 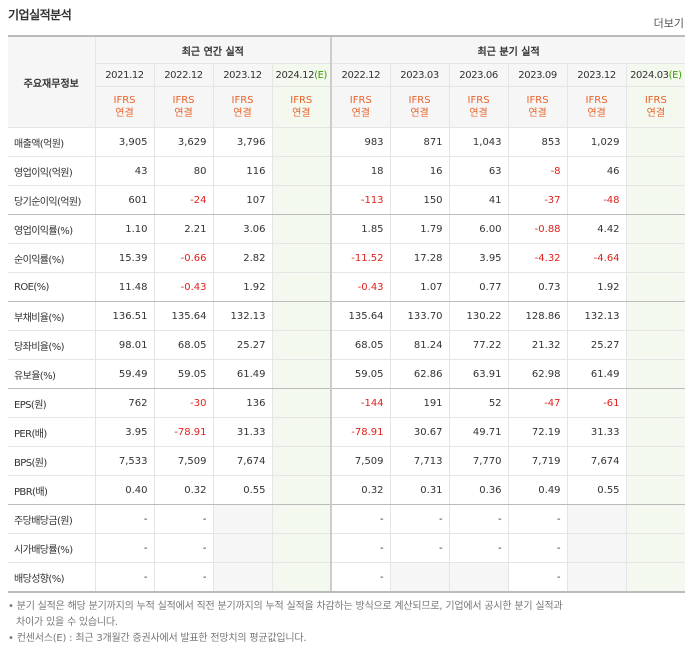 What do you see at coordinates (124, 142) in the screenshot?
I see `data-cell: 3,905` at bounding box center [124, 142].